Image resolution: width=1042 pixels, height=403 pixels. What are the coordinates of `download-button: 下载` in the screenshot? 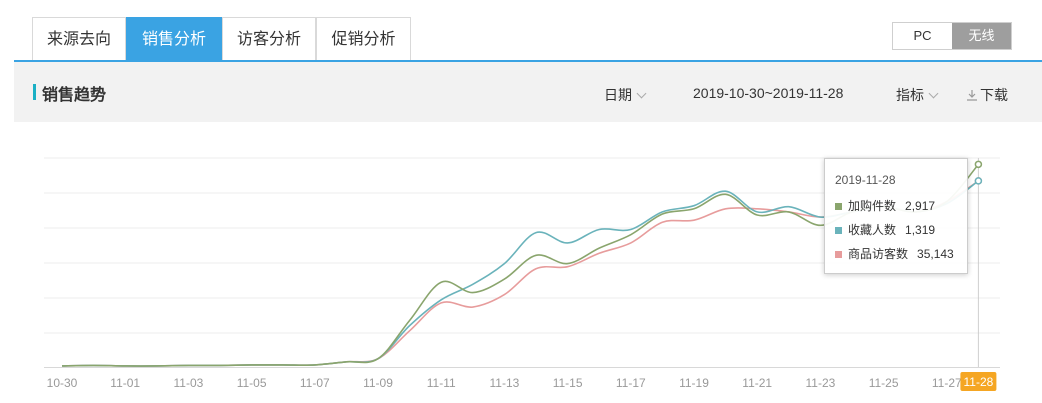 It's located at (987, 95).